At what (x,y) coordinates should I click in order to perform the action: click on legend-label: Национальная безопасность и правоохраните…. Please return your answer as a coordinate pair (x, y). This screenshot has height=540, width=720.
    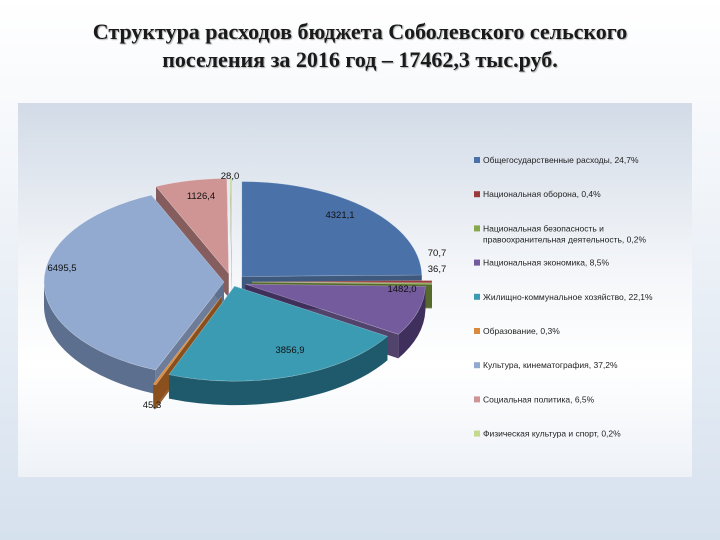
    Looking at the image, I should click on (564, 233).